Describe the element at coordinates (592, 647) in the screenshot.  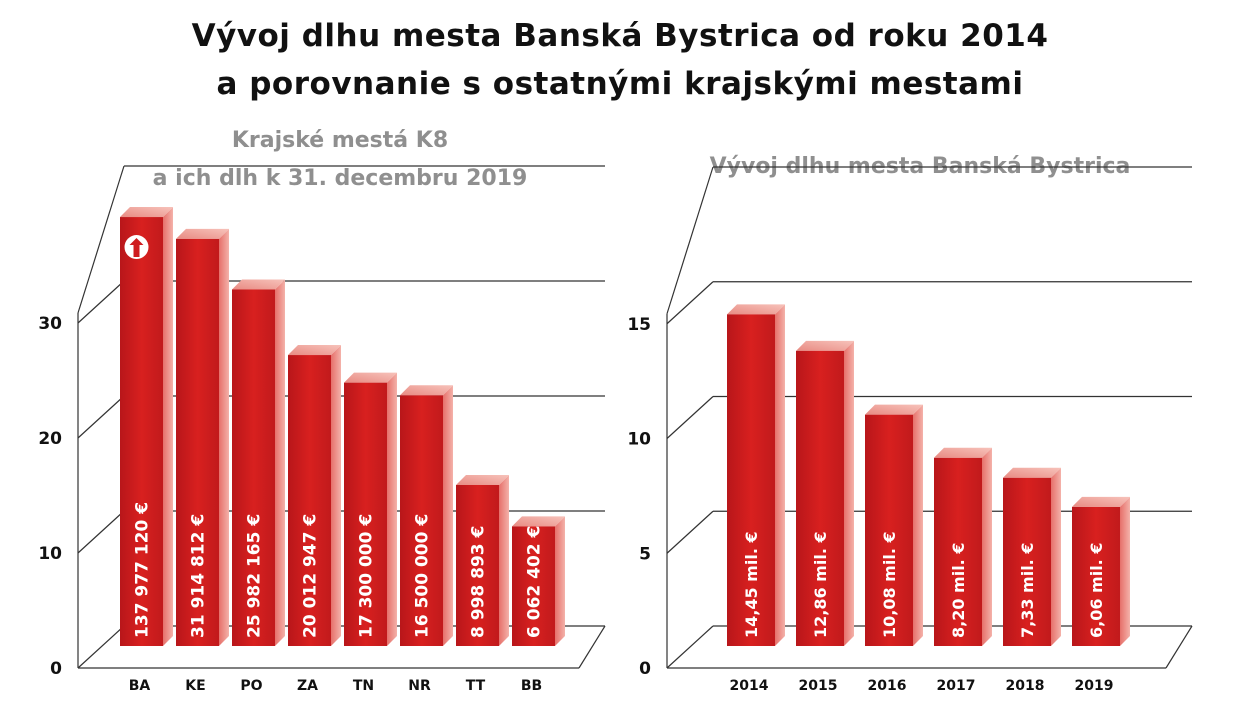
I see `left-floor-right-line` at that location.